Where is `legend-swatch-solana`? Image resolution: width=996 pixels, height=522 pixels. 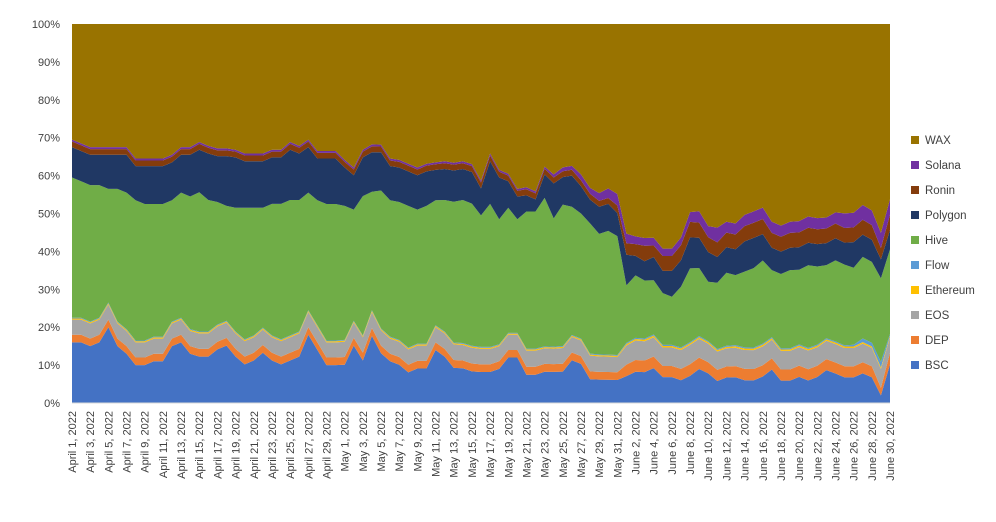
legend-swatch-solana is located at coordinates (915, 165).